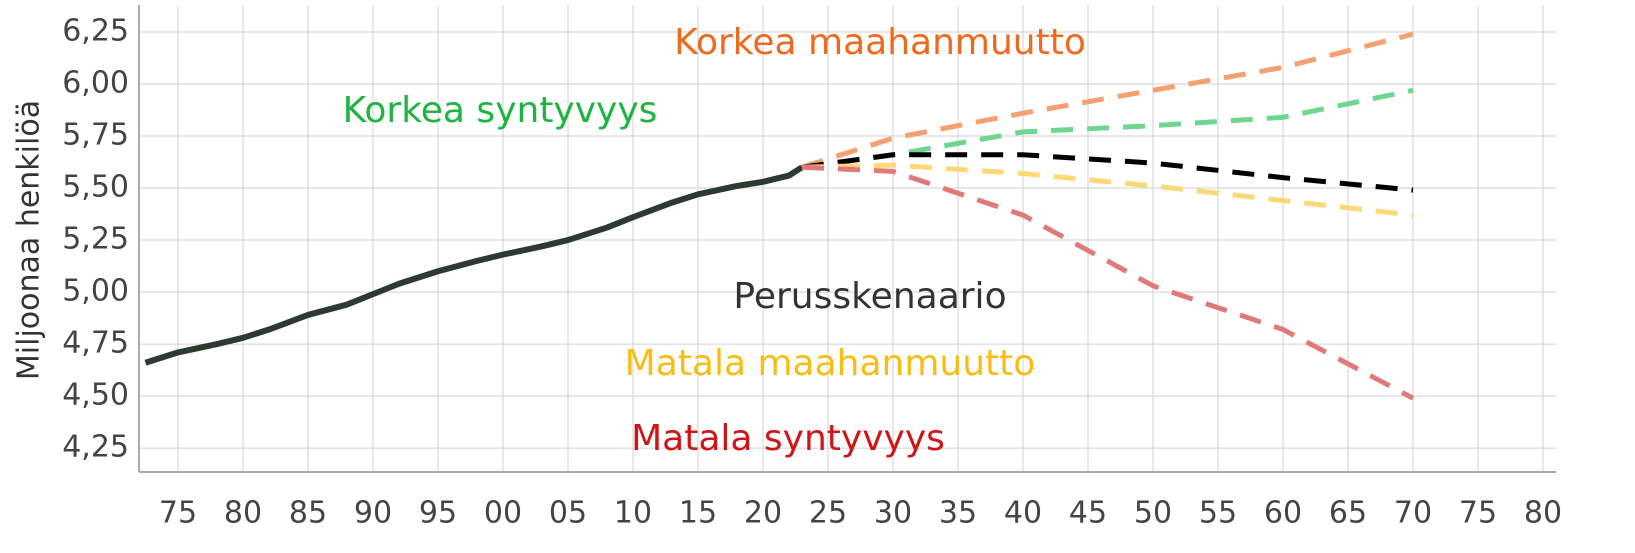  What do you see at coordinates (788, 438) in the screenshot?
I see `series-label: Matala syntyvyys` at bounding box center [788, 438].